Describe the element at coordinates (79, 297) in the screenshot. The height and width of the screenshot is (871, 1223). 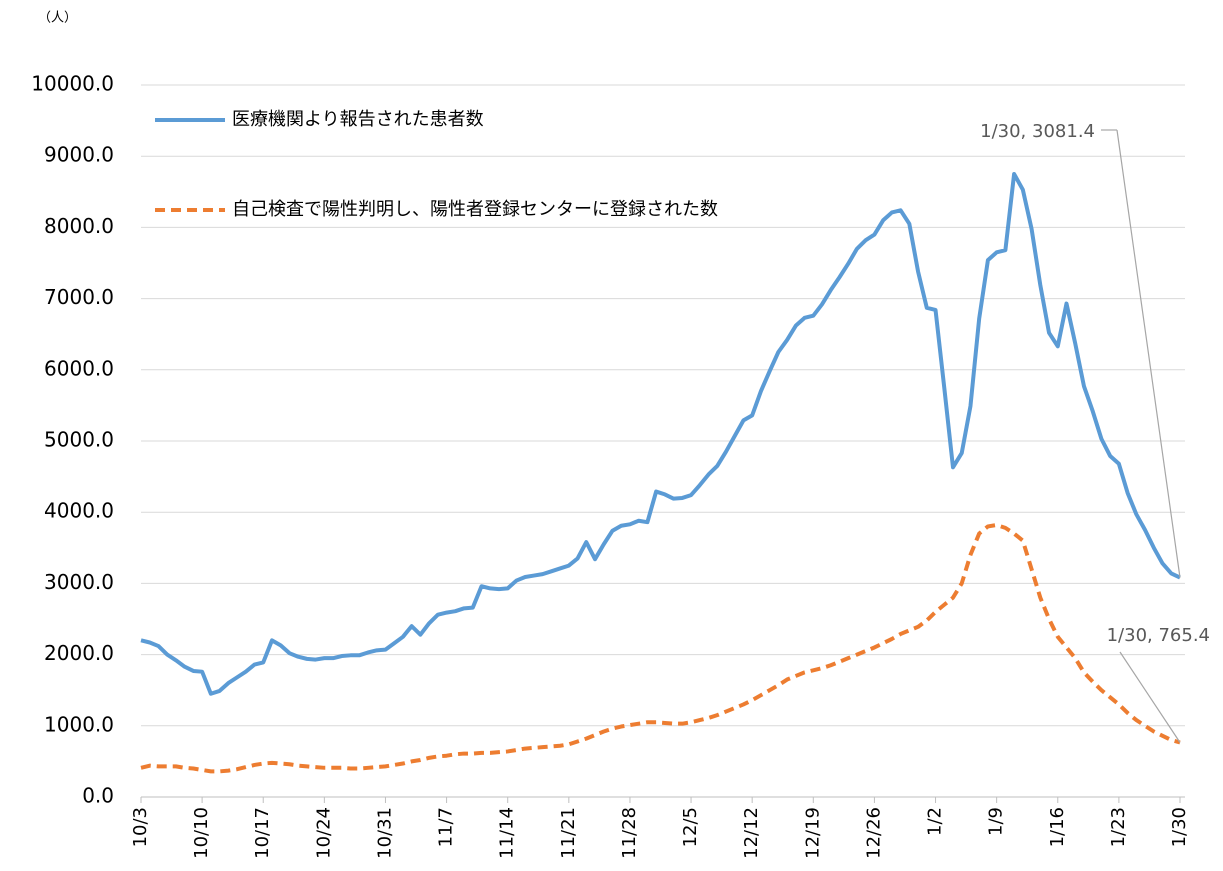
I see `y-tick-label: 7000.0` at that location.